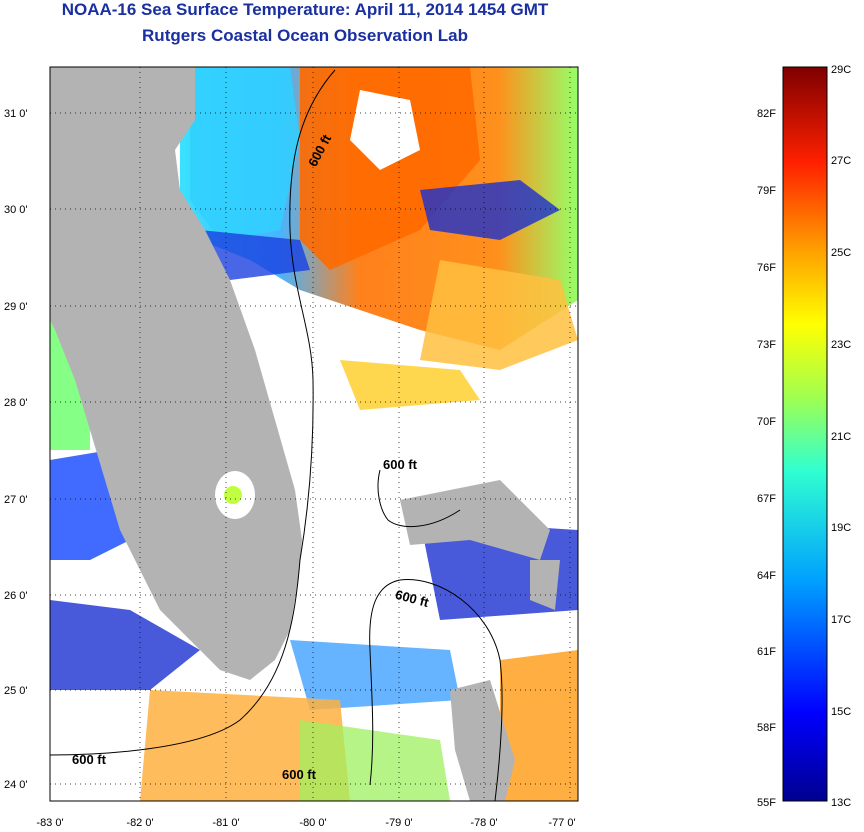 The image size is (864, 832). I want to click on cbar-f-label: 58F, so click(766, 728).